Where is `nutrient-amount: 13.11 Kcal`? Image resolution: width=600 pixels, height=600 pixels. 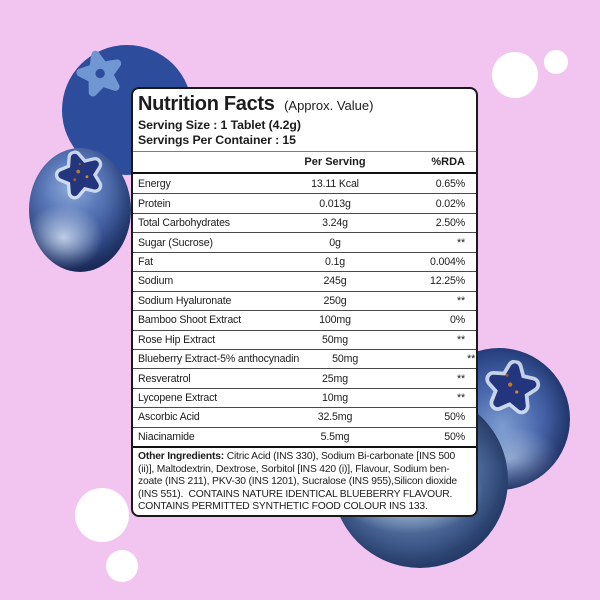 nutrient-amount: 13.11 Kcal is located at coordinates (335, 183).